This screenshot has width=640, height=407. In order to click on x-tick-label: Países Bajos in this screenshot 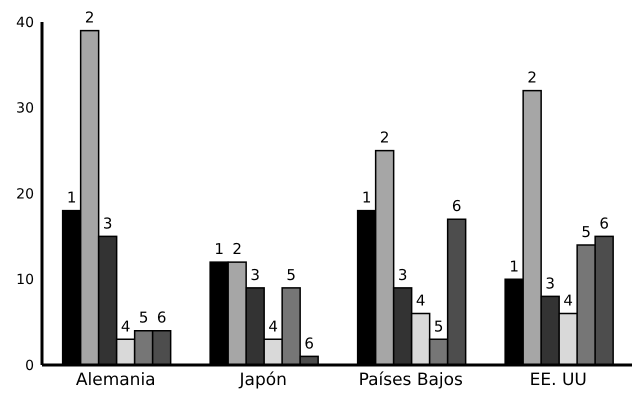, I will do `click(411, 380)`.